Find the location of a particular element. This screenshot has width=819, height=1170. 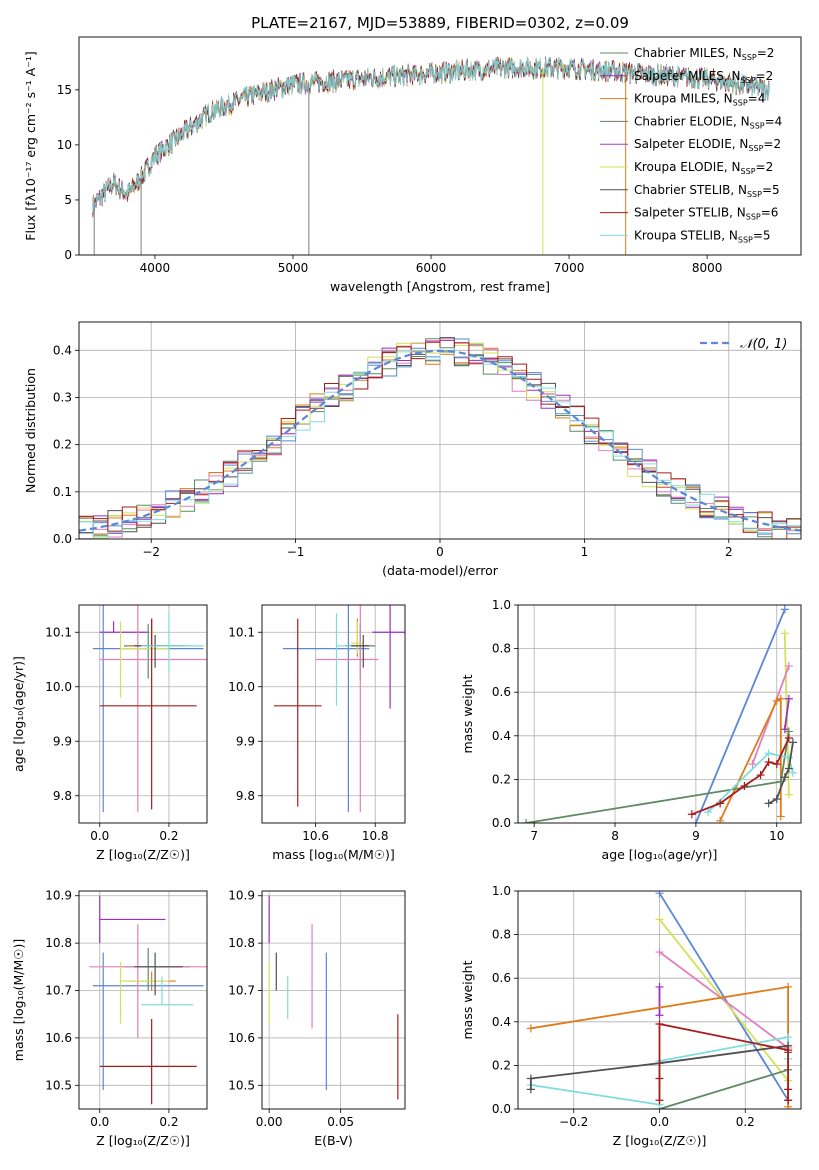

gaussian-curve is located at coordinates (440, 440).